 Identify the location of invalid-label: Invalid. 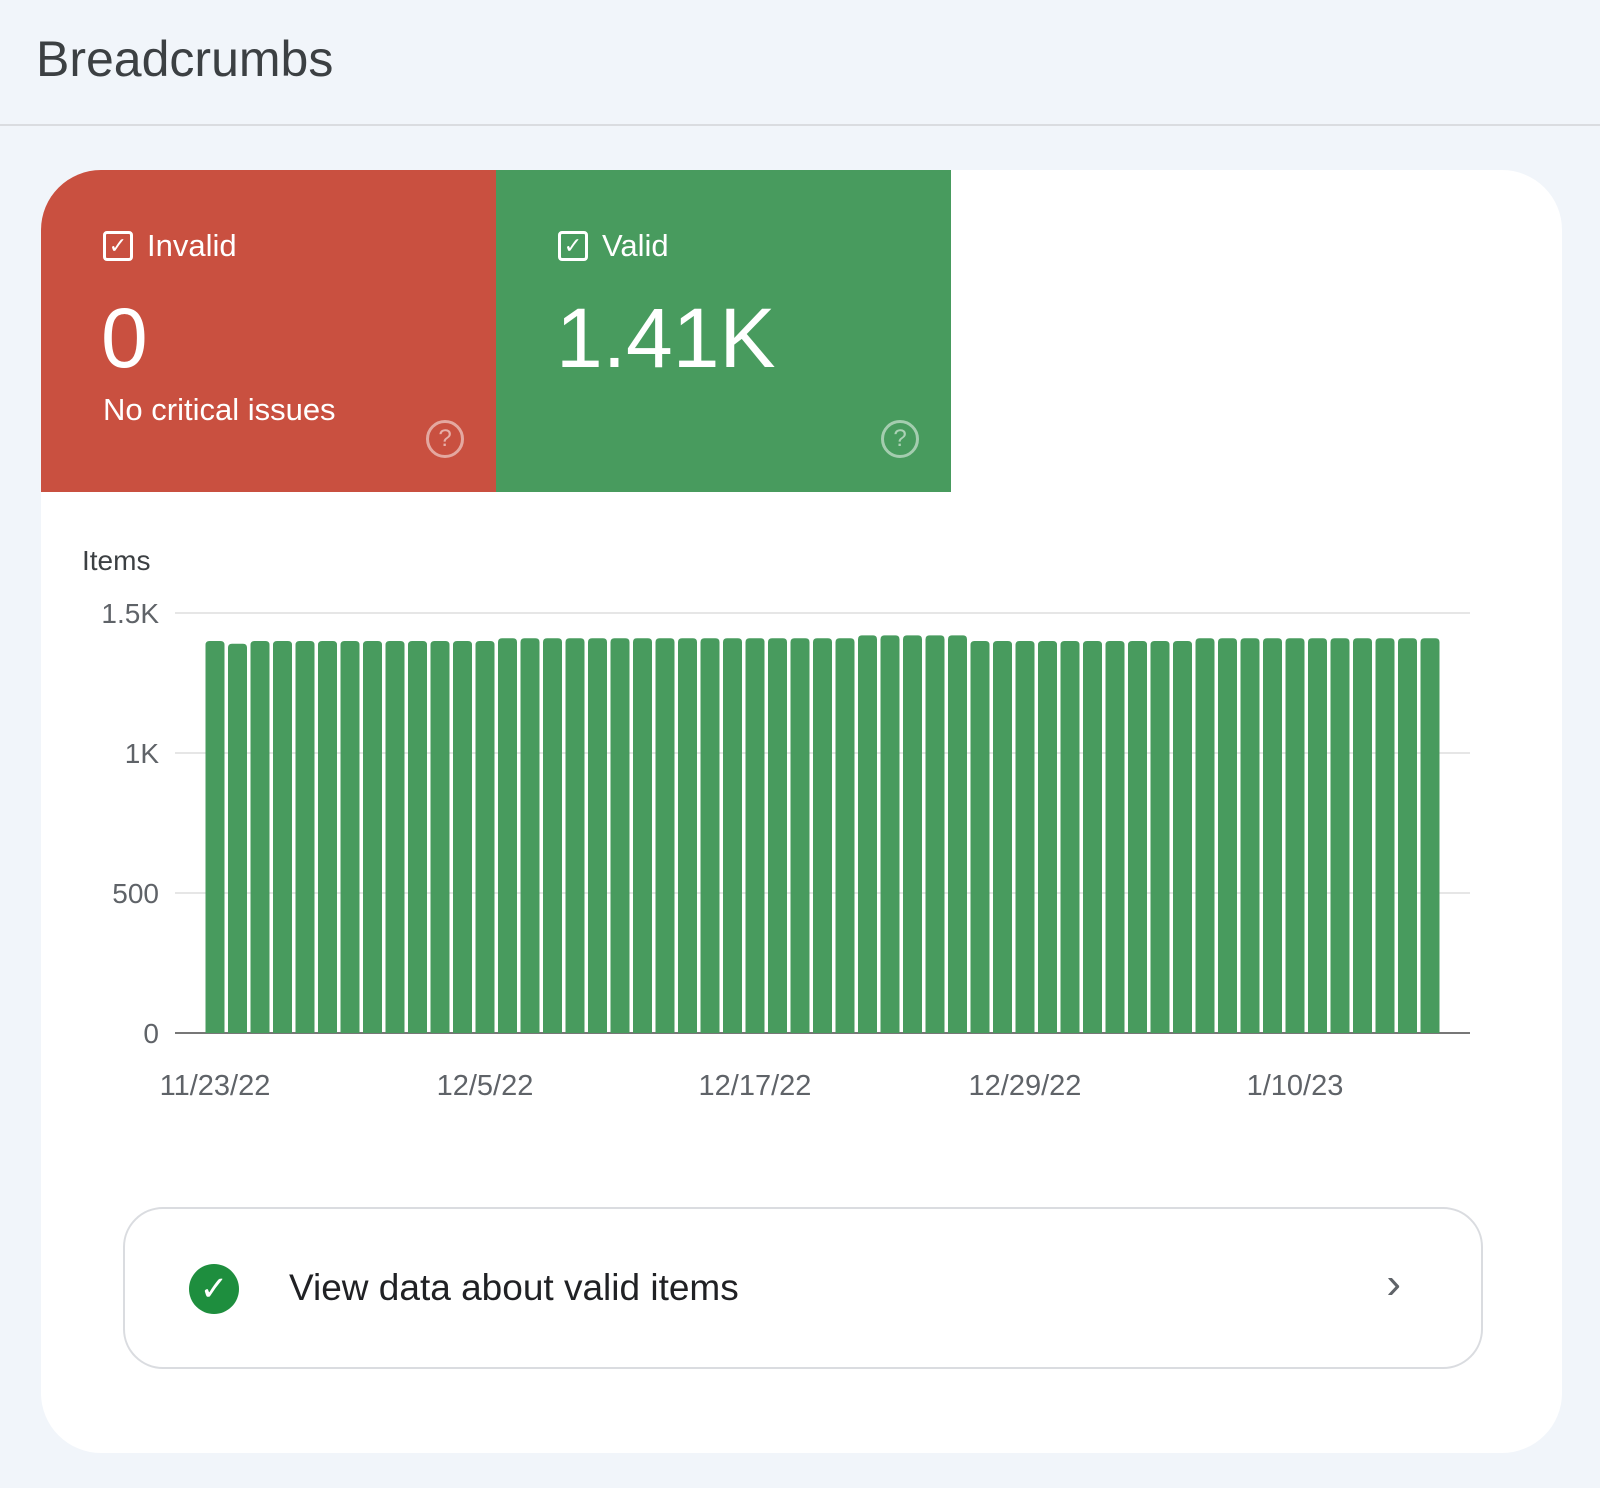
(192, 245).